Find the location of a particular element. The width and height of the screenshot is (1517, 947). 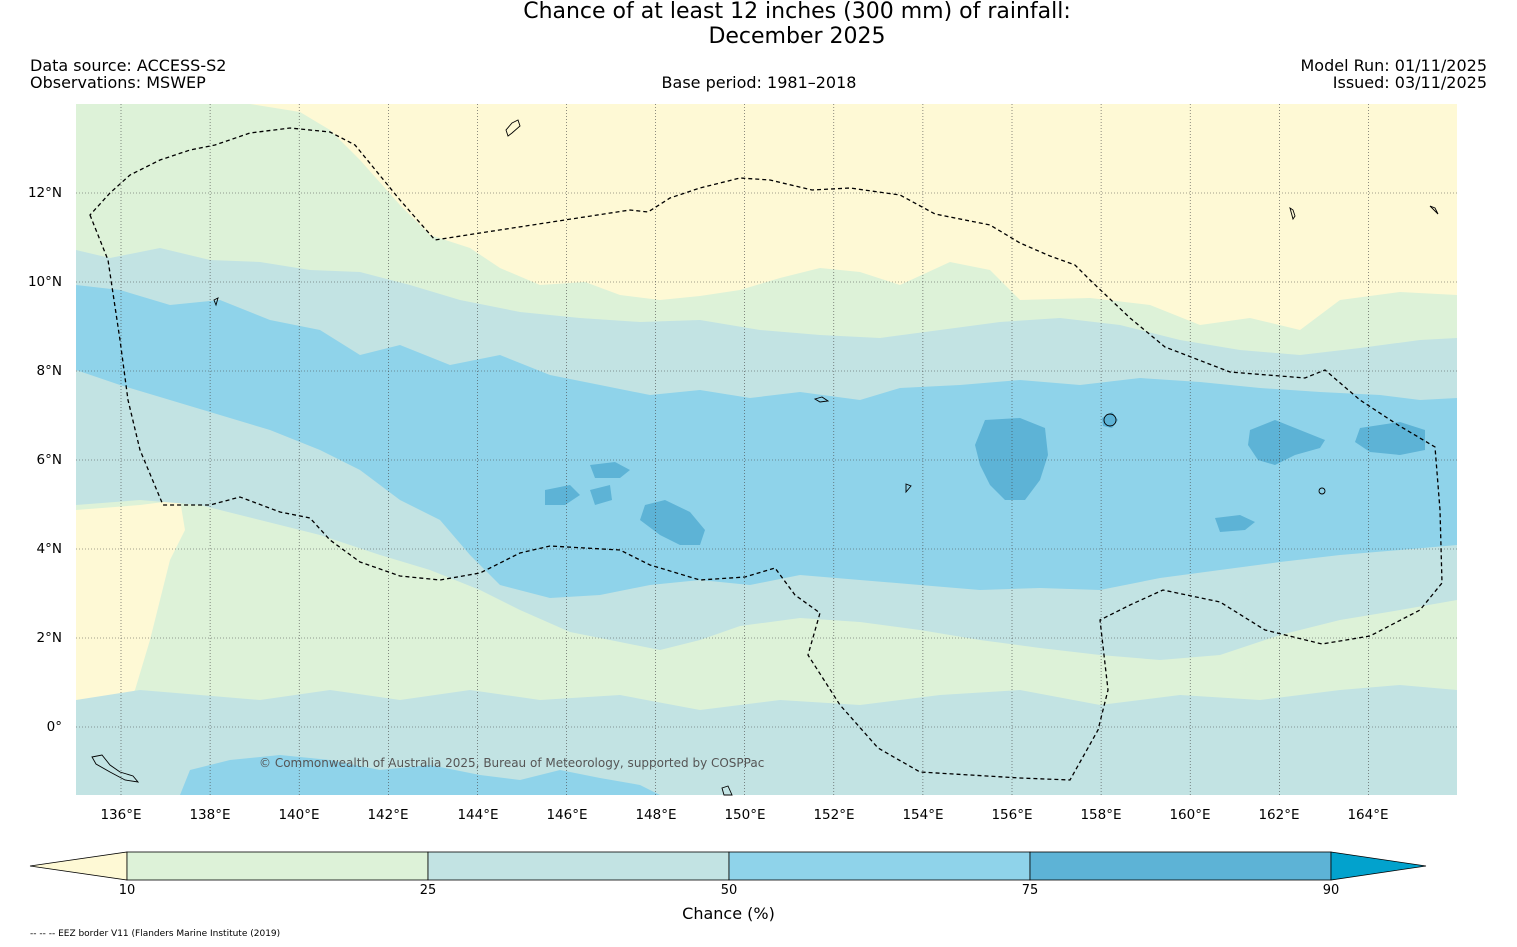

colorbar-50-75-segment is located at coordinates (879, 866).